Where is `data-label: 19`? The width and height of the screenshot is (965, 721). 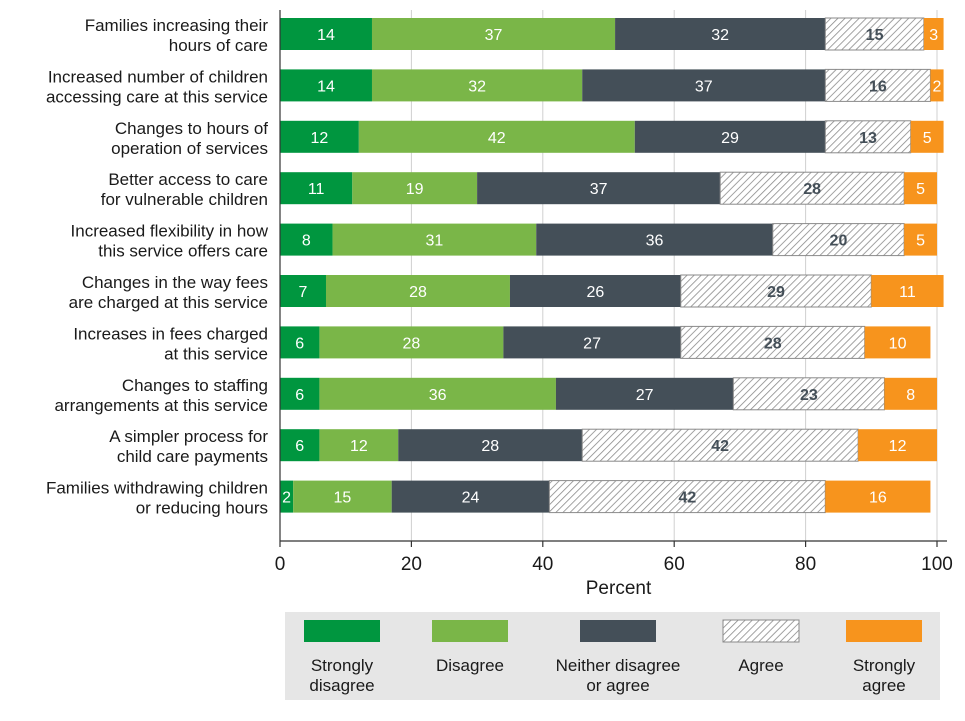 data-label: 19 is located at coordinates (415, 189).